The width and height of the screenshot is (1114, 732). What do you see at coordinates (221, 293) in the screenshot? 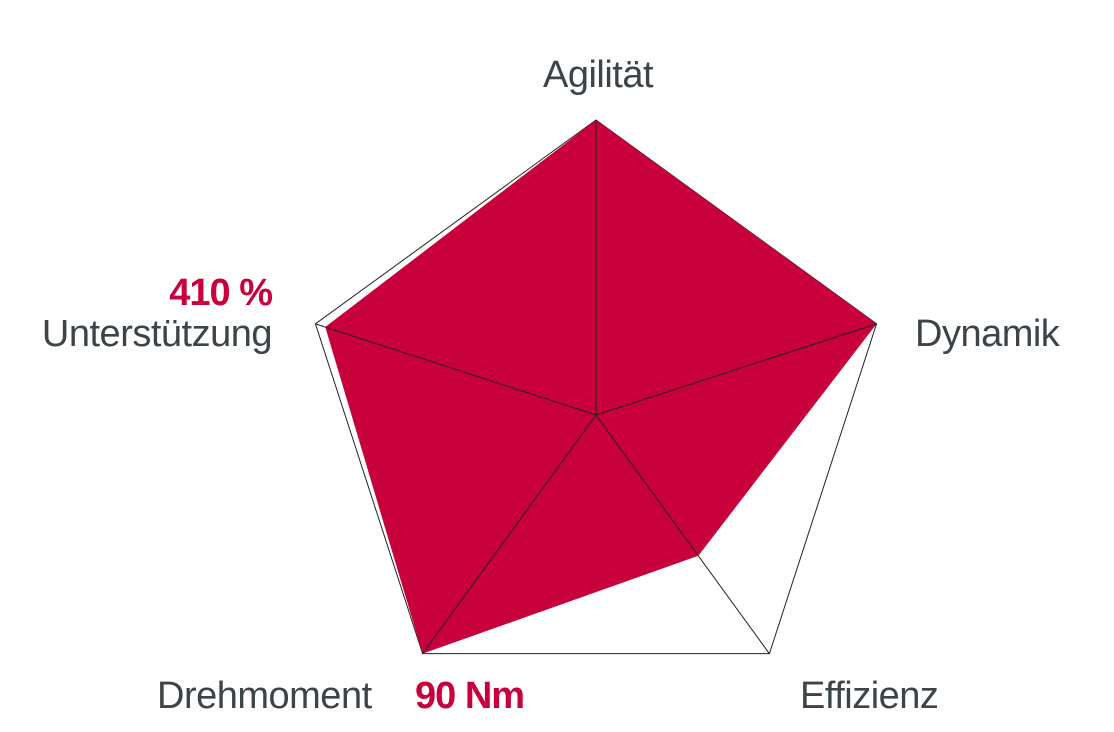
I see `value-label-unterstuetzung: 410 %` at bounding box center [221, 293].